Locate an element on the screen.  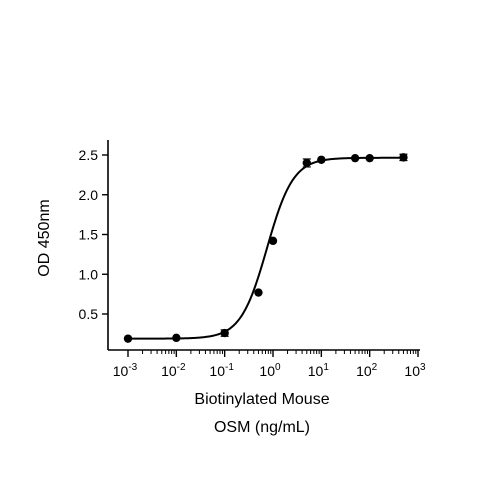
y-tick-label: 1.0 is located at coordinates (89, 274).